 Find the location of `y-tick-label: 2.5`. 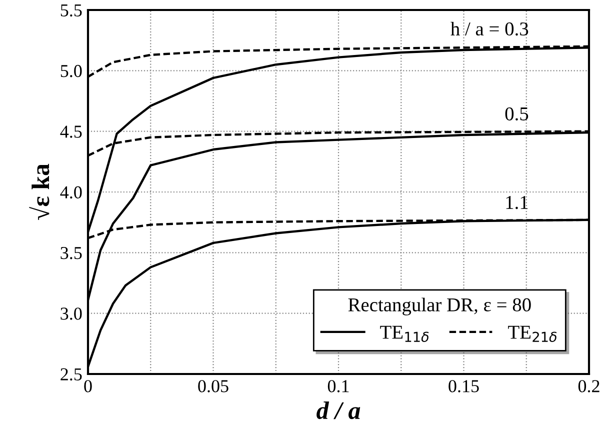

y-tick-label: 2.5 is located at coordinates (71, 374).